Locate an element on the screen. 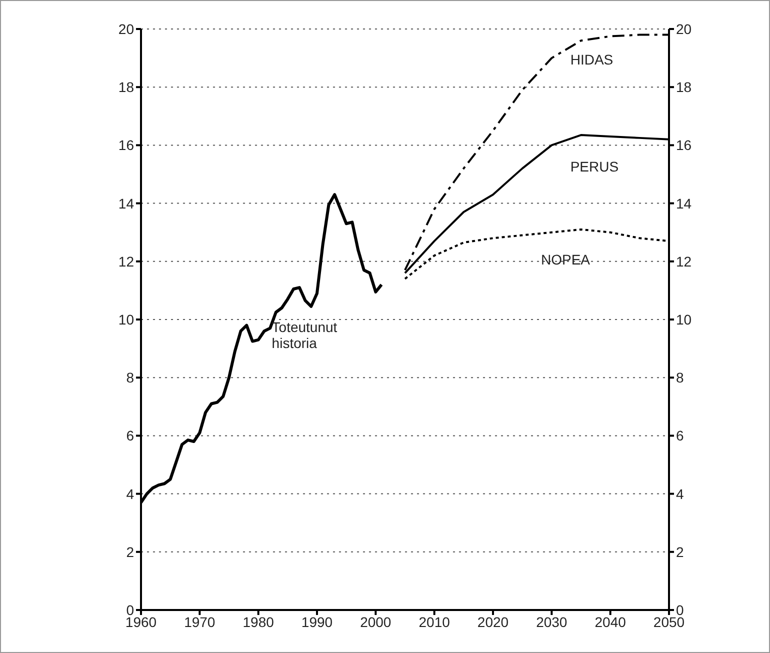 This screenshot has width=770, height=653. x-tick-label: 2010 is located at coordinates (434, 622).